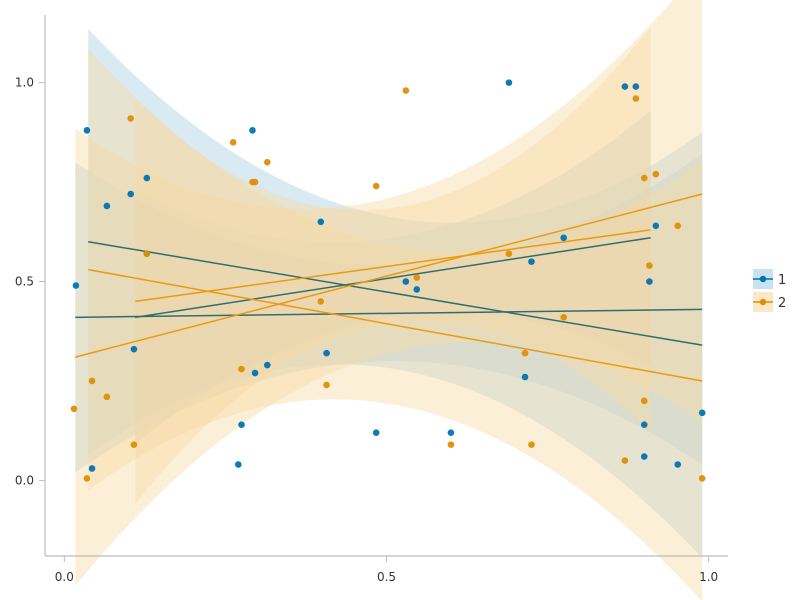 The image size is (800, 600). Describe the element at coordinates (24, 83) in the screenshot. I see `y-tick-label-2: 1.0` at that location.